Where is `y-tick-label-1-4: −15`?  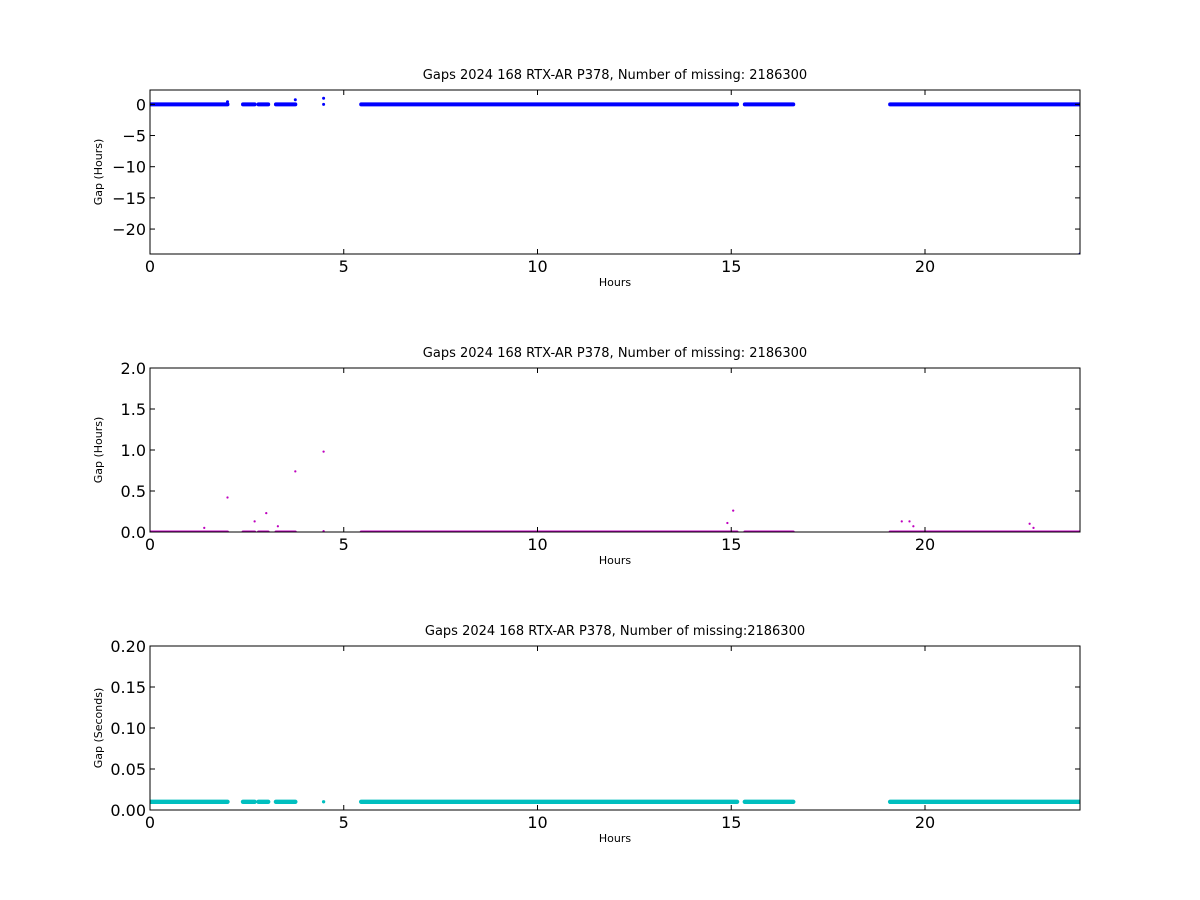
y-tick-label-1-4: −15 is located at coordinates (129, 198).